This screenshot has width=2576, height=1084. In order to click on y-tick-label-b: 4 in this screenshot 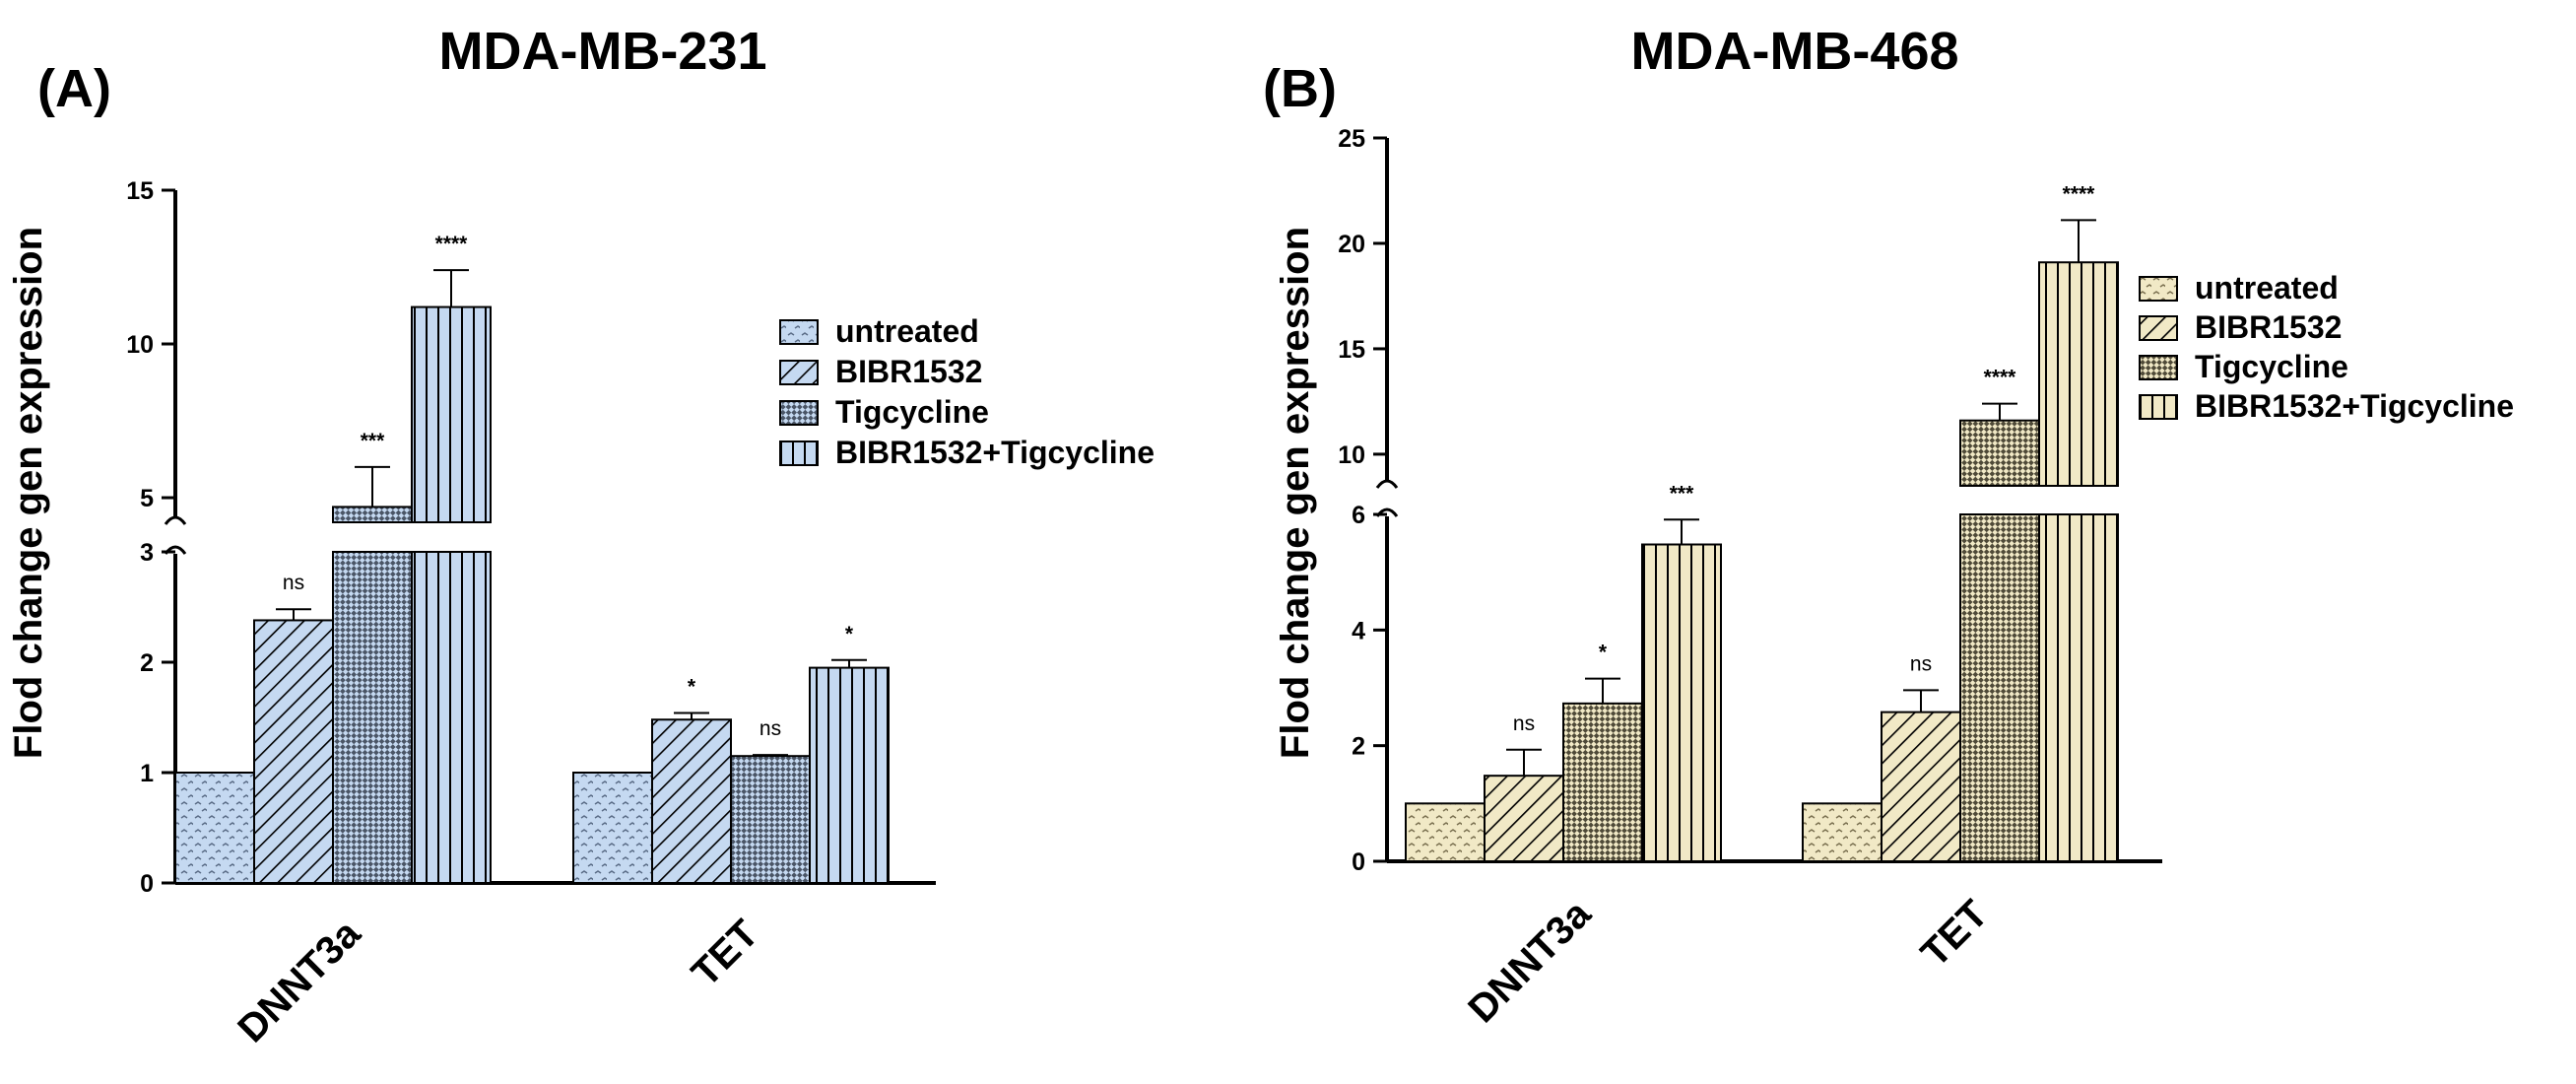, I will do `click(1359, 630)`.